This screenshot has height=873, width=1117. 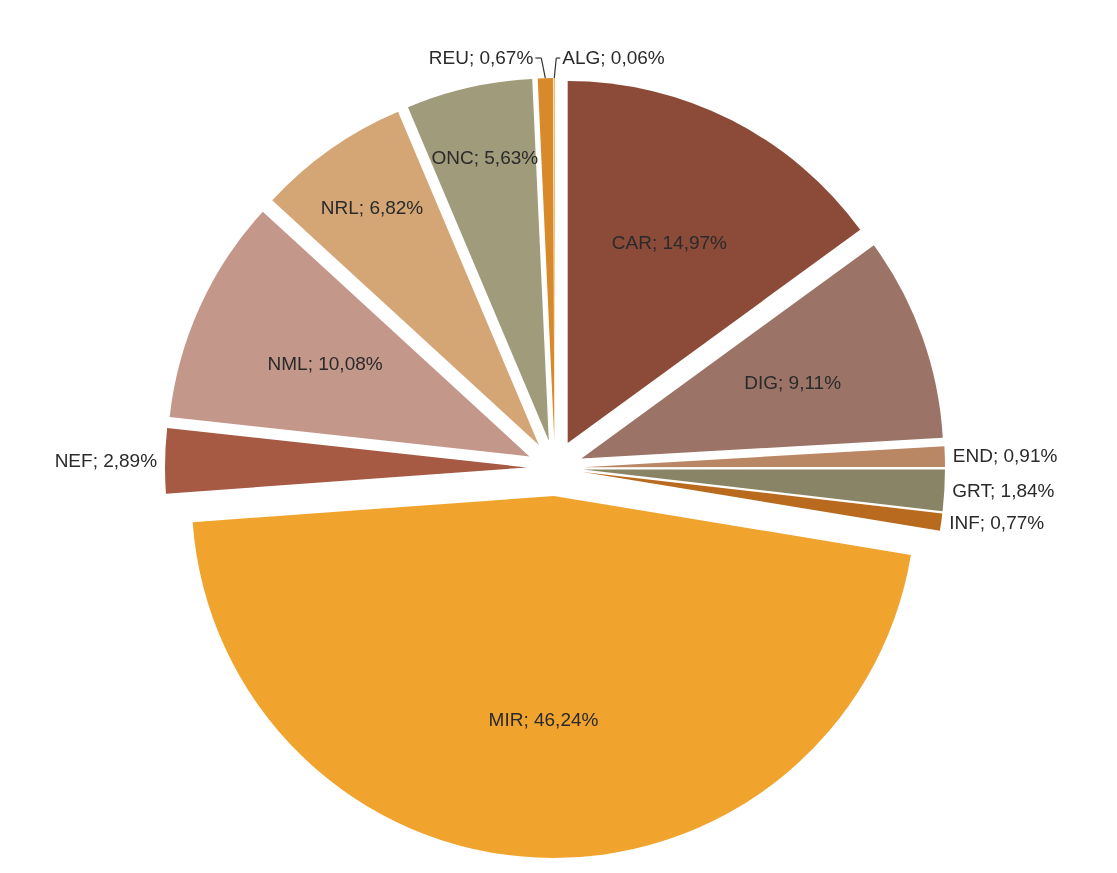 I want to click on slice-label: NML; 10,08%, so click(x=325, y=363).